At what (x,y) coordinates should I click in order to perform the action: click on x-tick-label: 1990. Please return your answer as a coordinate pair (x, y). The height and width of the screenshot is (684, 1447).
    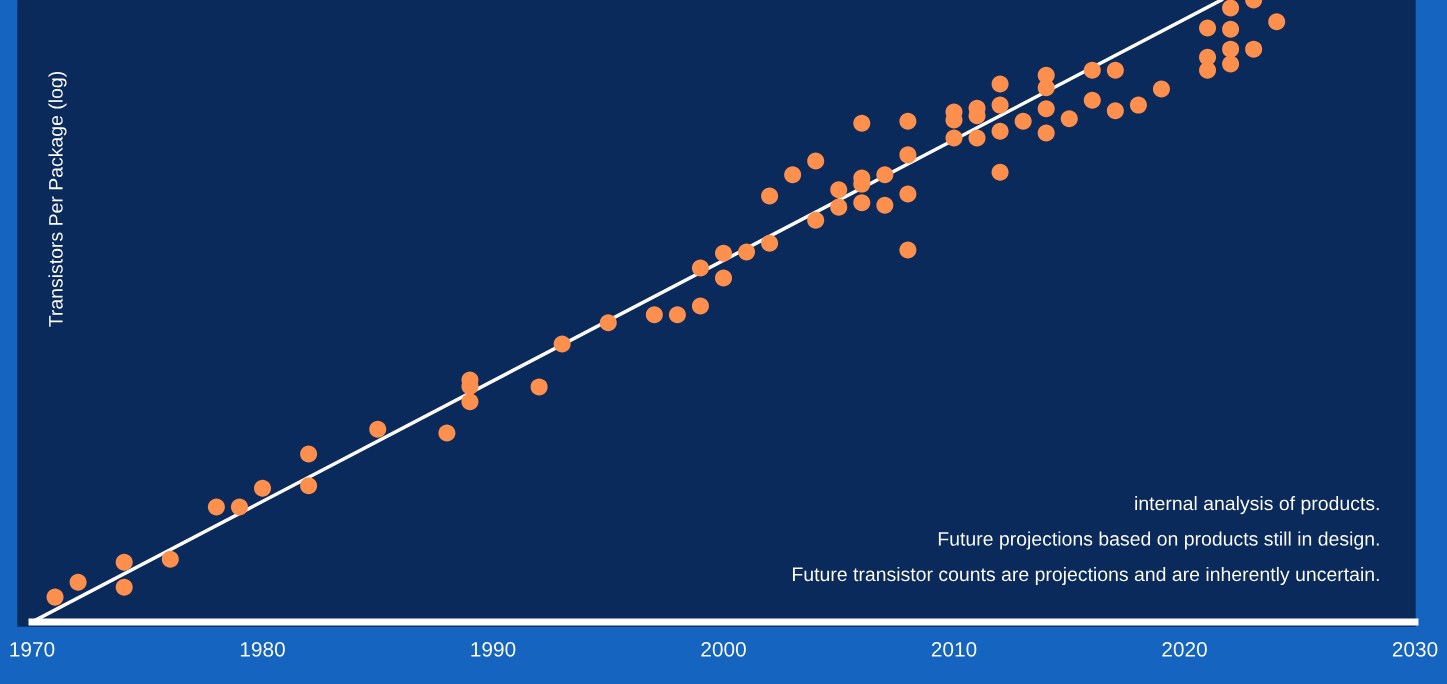
    Looking at the image, I should click on (493, 649).